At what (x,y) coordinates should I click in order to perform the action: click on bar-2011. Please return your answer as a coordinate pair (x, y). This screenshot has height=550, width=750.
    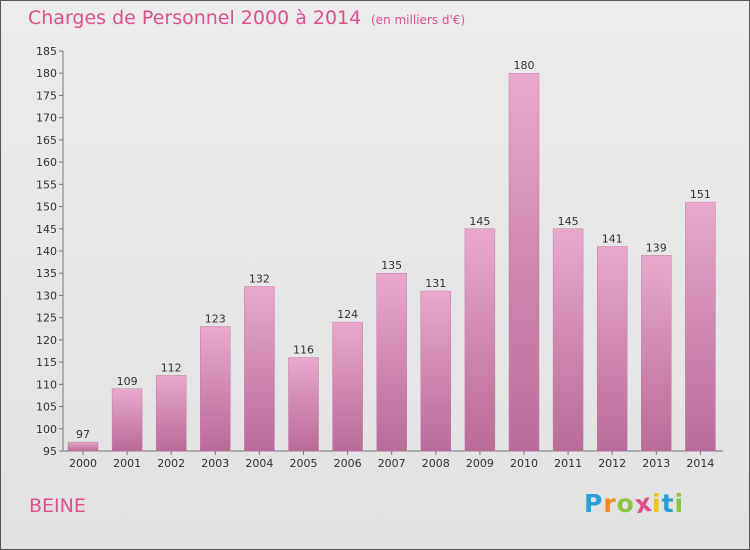
    Looking at the image, I should click on (568, 340).